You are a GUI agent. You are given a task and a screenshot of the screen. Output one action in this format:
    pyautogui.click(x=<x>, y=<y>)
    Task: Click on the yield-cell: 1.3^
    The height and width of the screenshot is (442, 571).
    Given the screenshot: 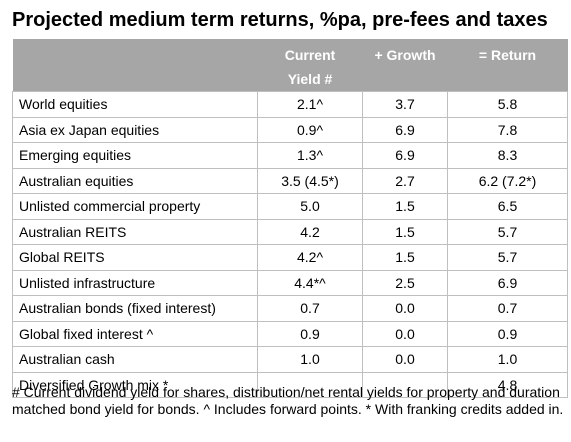 What is the action you would take?
    pyautogui.click(x=310, y=155)
    